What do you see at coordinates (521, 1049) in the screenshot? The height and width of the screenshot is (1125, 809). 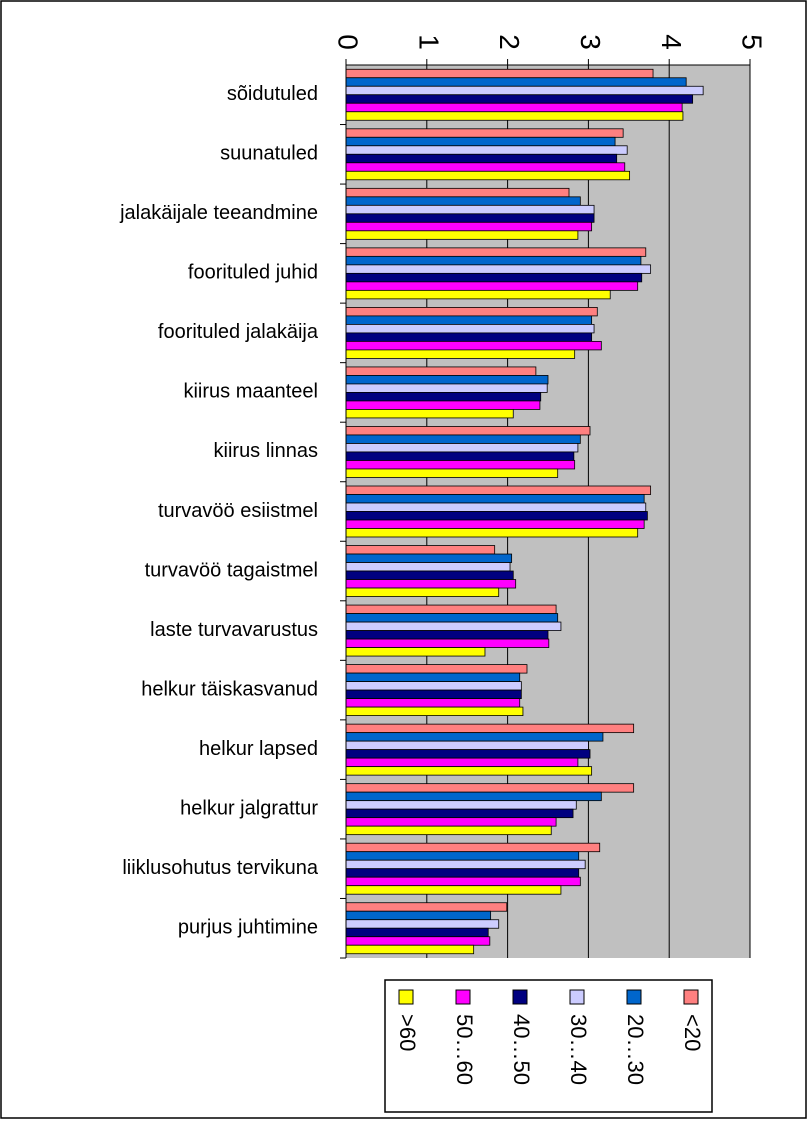 I see `legend-label: 40…50` at bounding box center [521, 1049].